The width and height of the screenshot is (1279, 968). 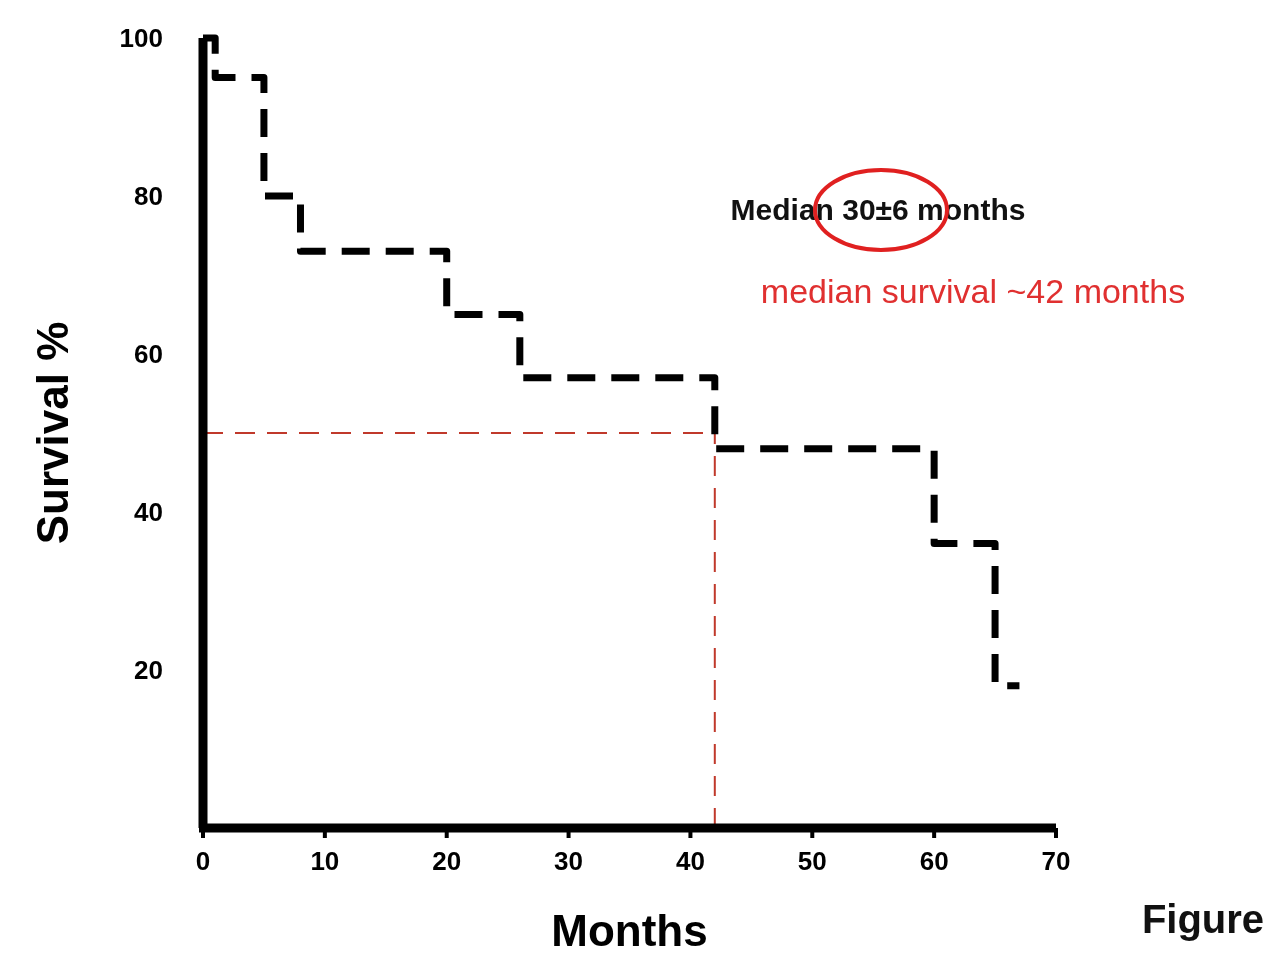 What do you see at coordinates (1056, 861) in the screenshot?
I see `x-tick-label: 70` at bounding box center [1056, 861].